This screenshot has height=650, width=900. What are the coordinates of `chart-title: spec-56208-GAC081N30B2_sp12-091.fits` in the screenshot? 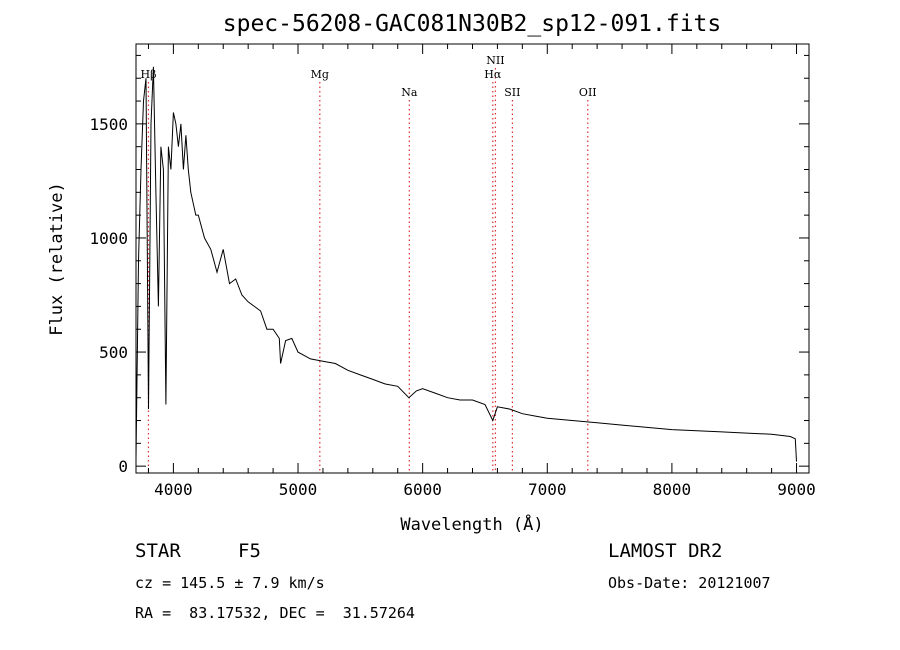 It's located at (472, 24).